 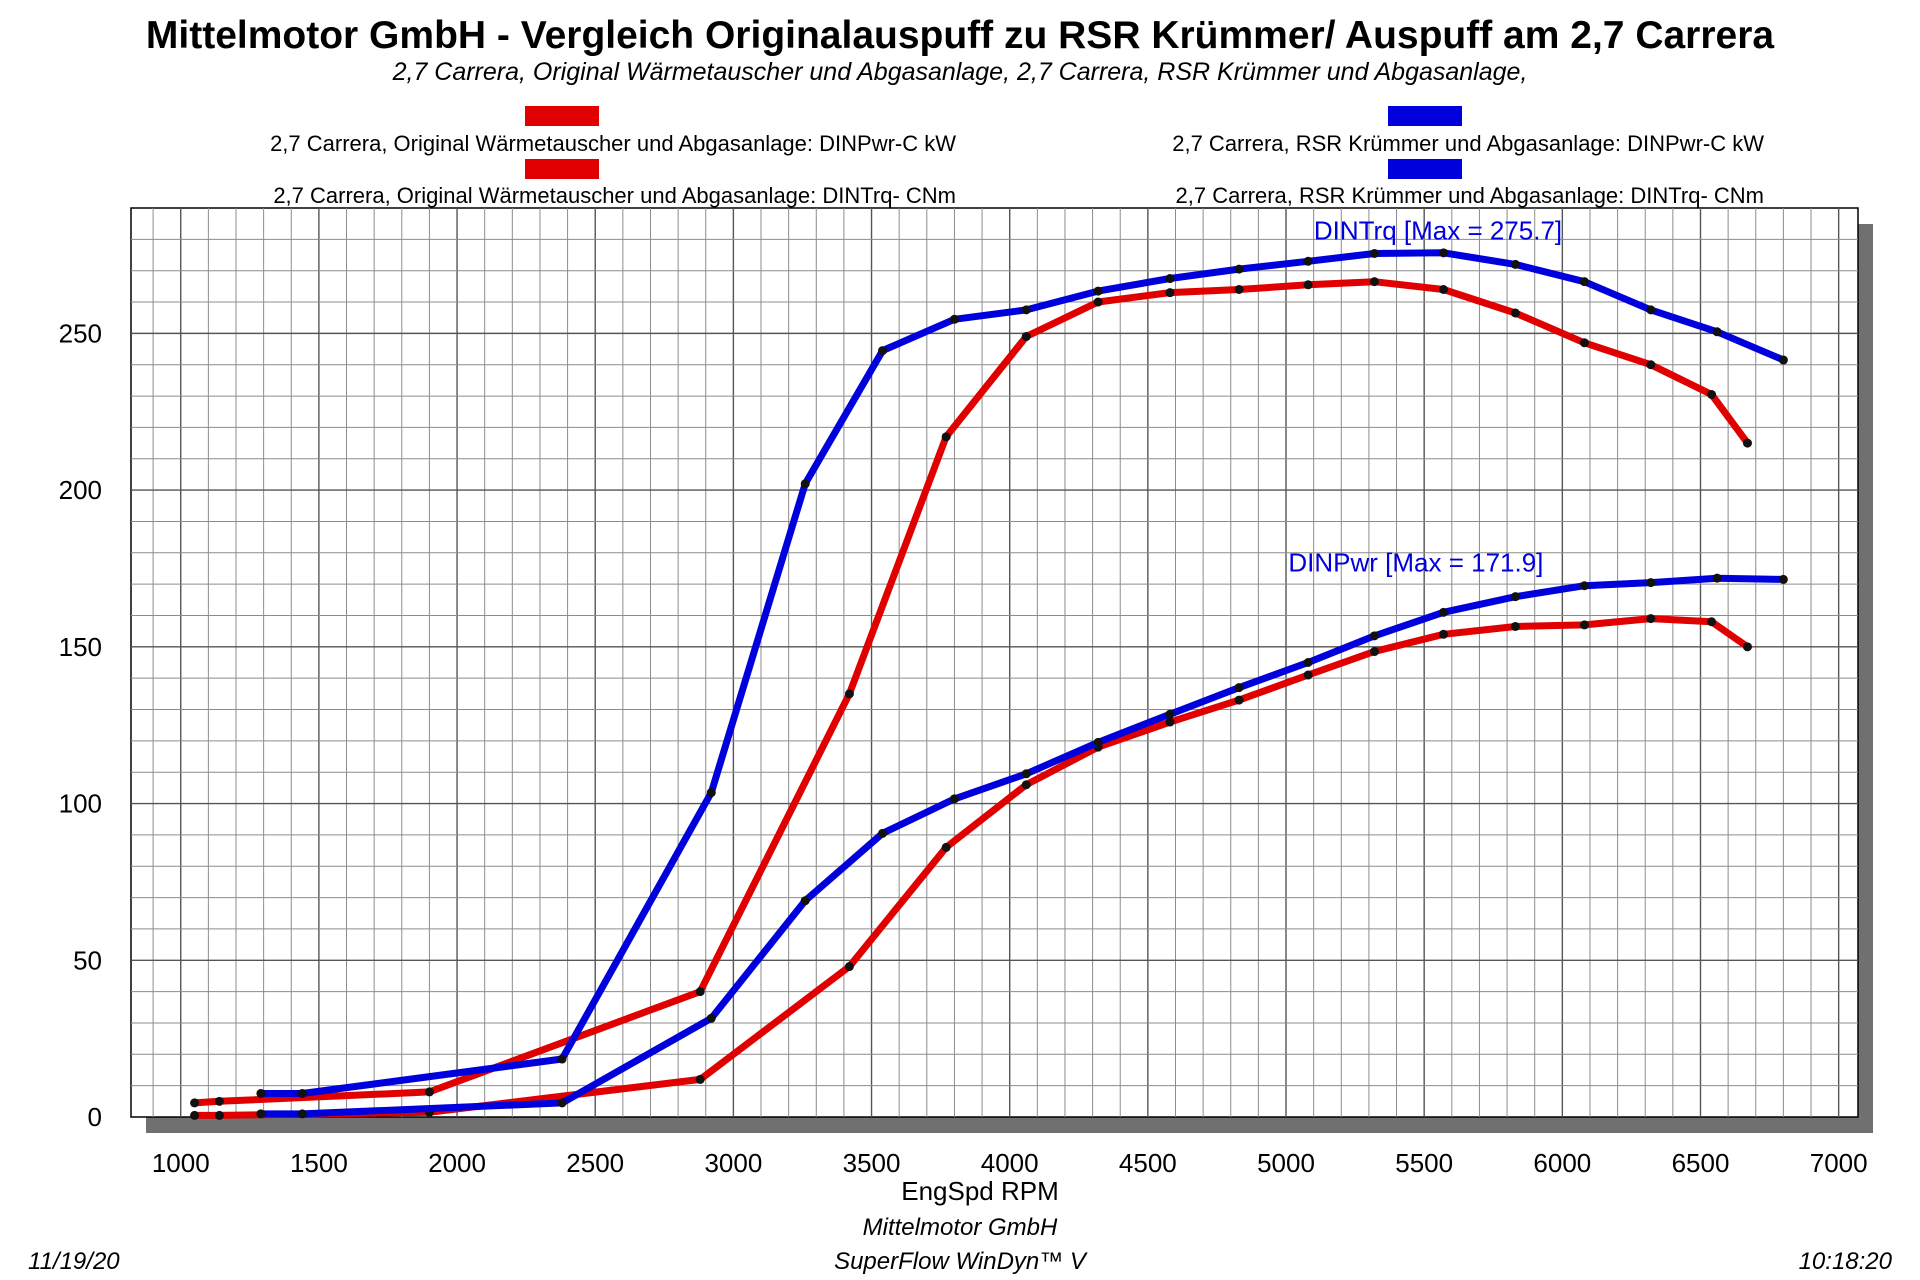 What do you see at coordinates (1148, 1163) in the screenshot?
I see `x-tick-label: 4500` at bounding box center [1148, 1163].